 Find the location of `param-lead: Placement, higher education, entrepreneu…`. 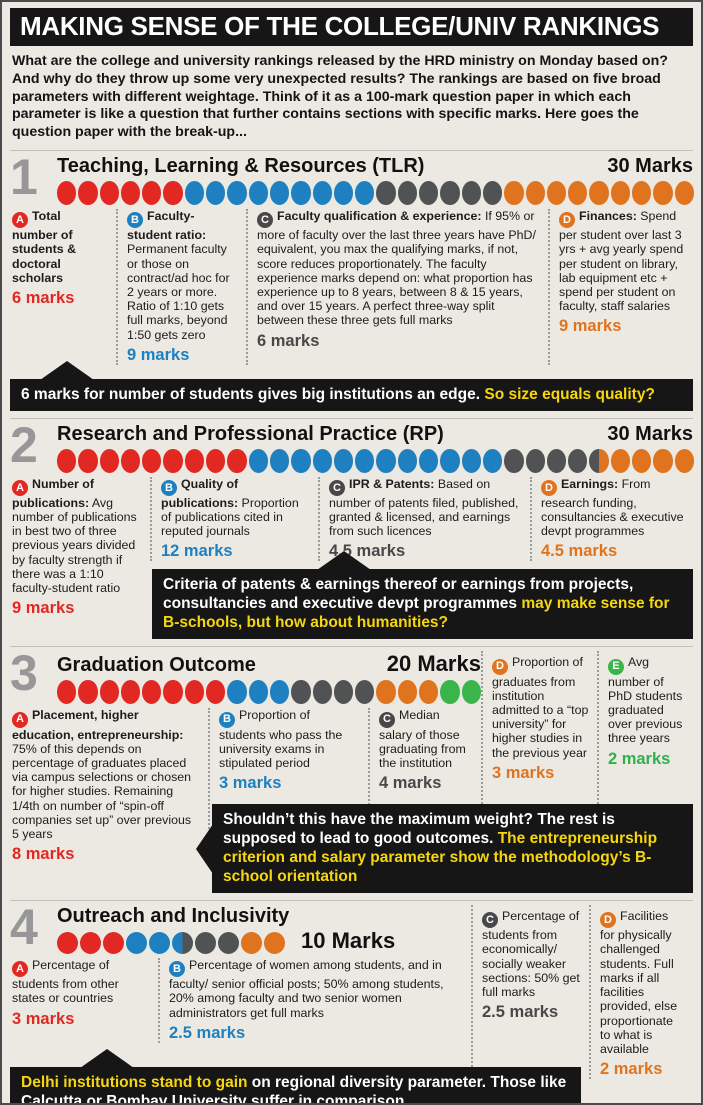

param-lead: Placement, higher education, entrepreneu… is located at coordinates (98, 725).